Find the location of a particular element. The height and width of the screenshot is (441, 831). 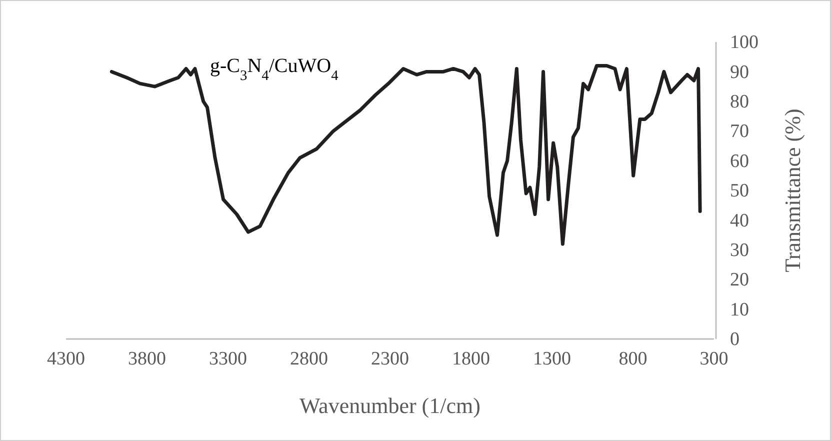

x-tick-label: 300 is located at coordinates (714, 359).